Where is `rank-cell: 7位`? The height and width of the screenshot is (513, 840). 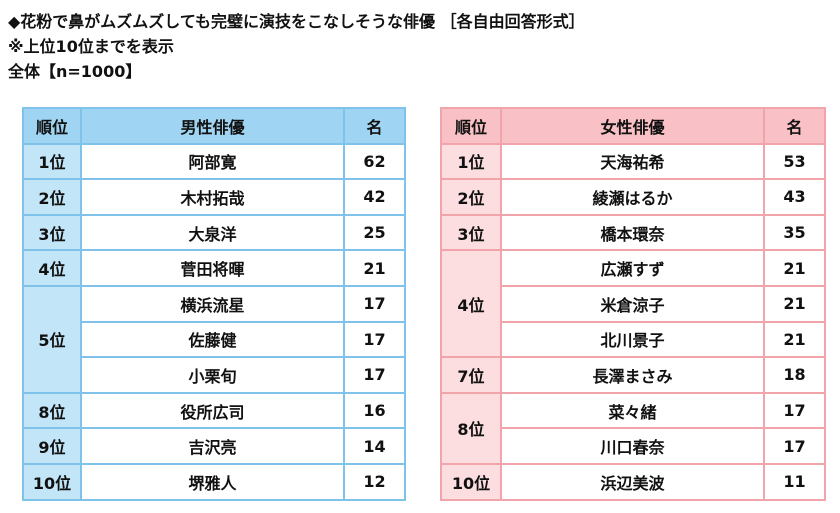 rank-cell: 7位 is located at coordinates (471, 375).